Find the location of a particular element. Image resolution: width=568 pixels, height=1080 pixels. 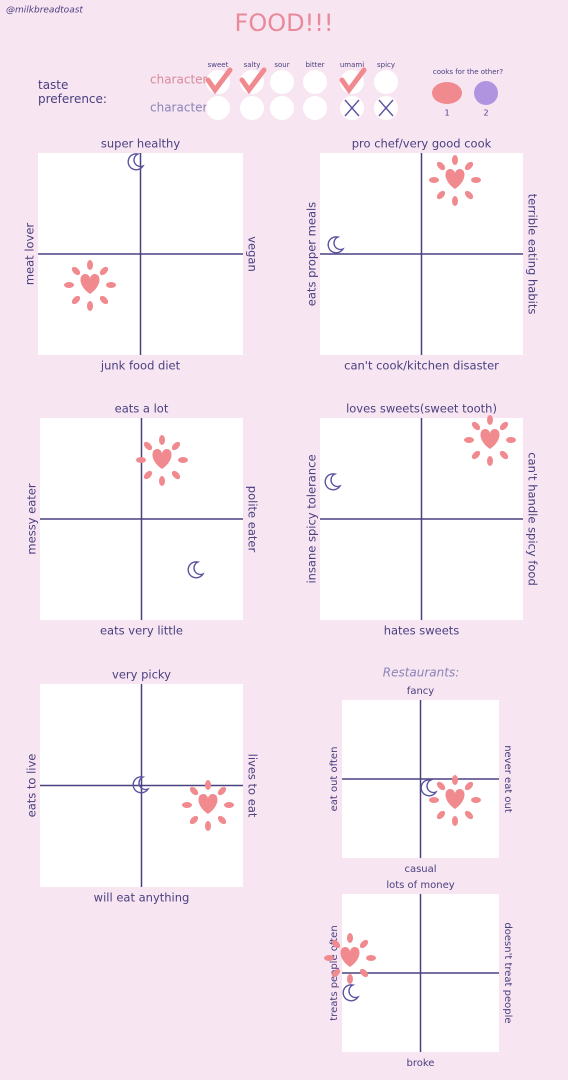

bottom-label: hates sweets is located at coordinates (422, 631).